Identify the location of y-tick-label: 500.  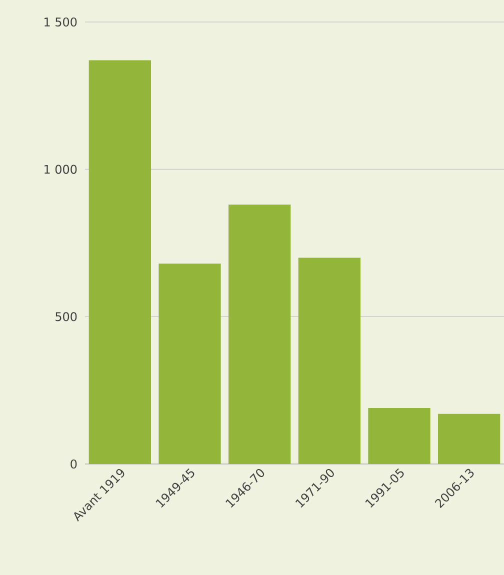
(65, 317).